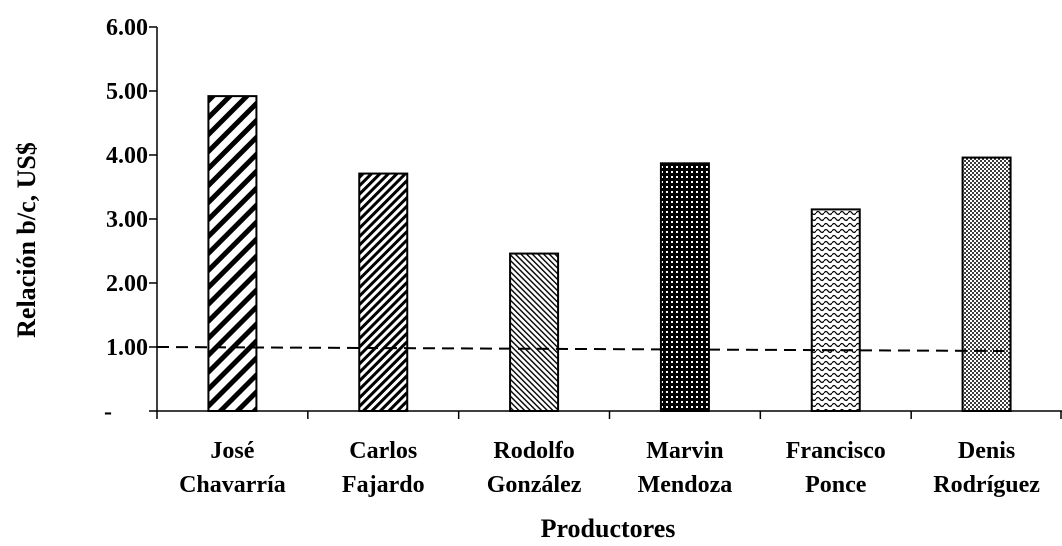 Image resolution: width=1062 pixels, height=546 pixels. What do you see at coordinates (383, 451) in the screenshot?
I see `x-category-label: Carlos` at bounding box center [383, 451].